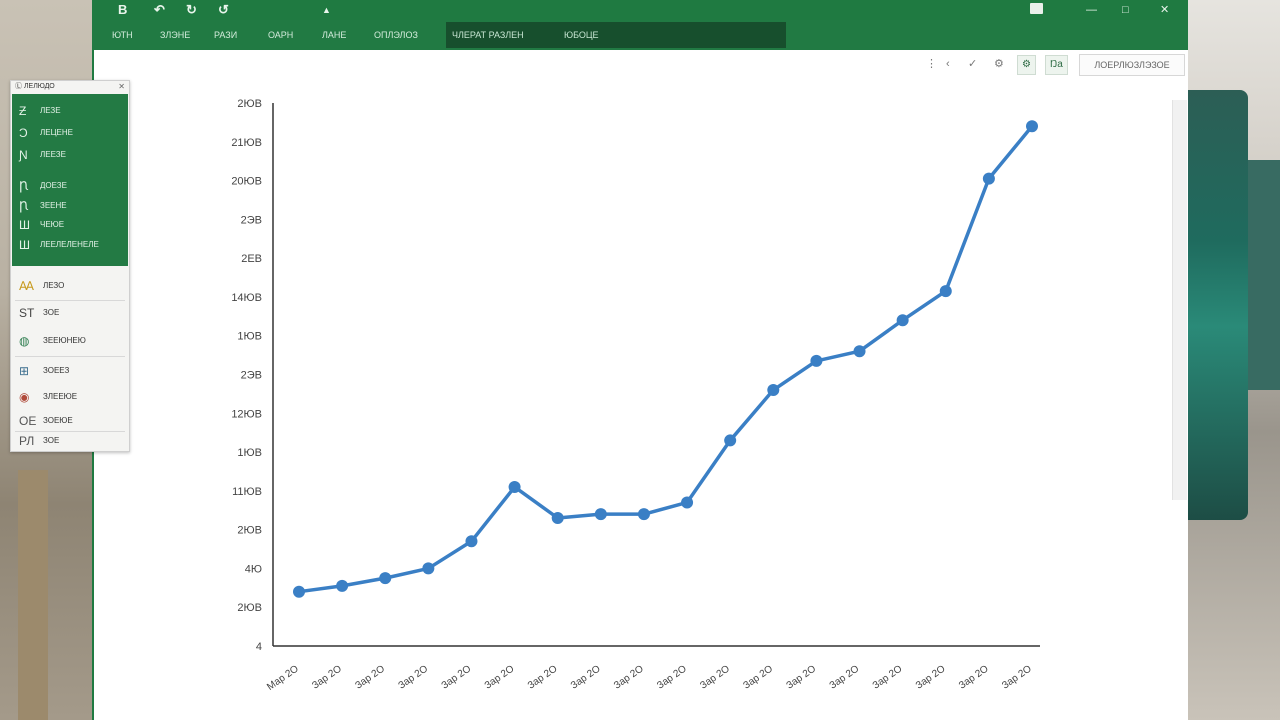 The height and width of the screenshot is (720, 1280). What do you see at coordinates (246, 182) in the screenshot?
I see `y-tick-label: 20ЮВ` at bounding box center [246, 182].